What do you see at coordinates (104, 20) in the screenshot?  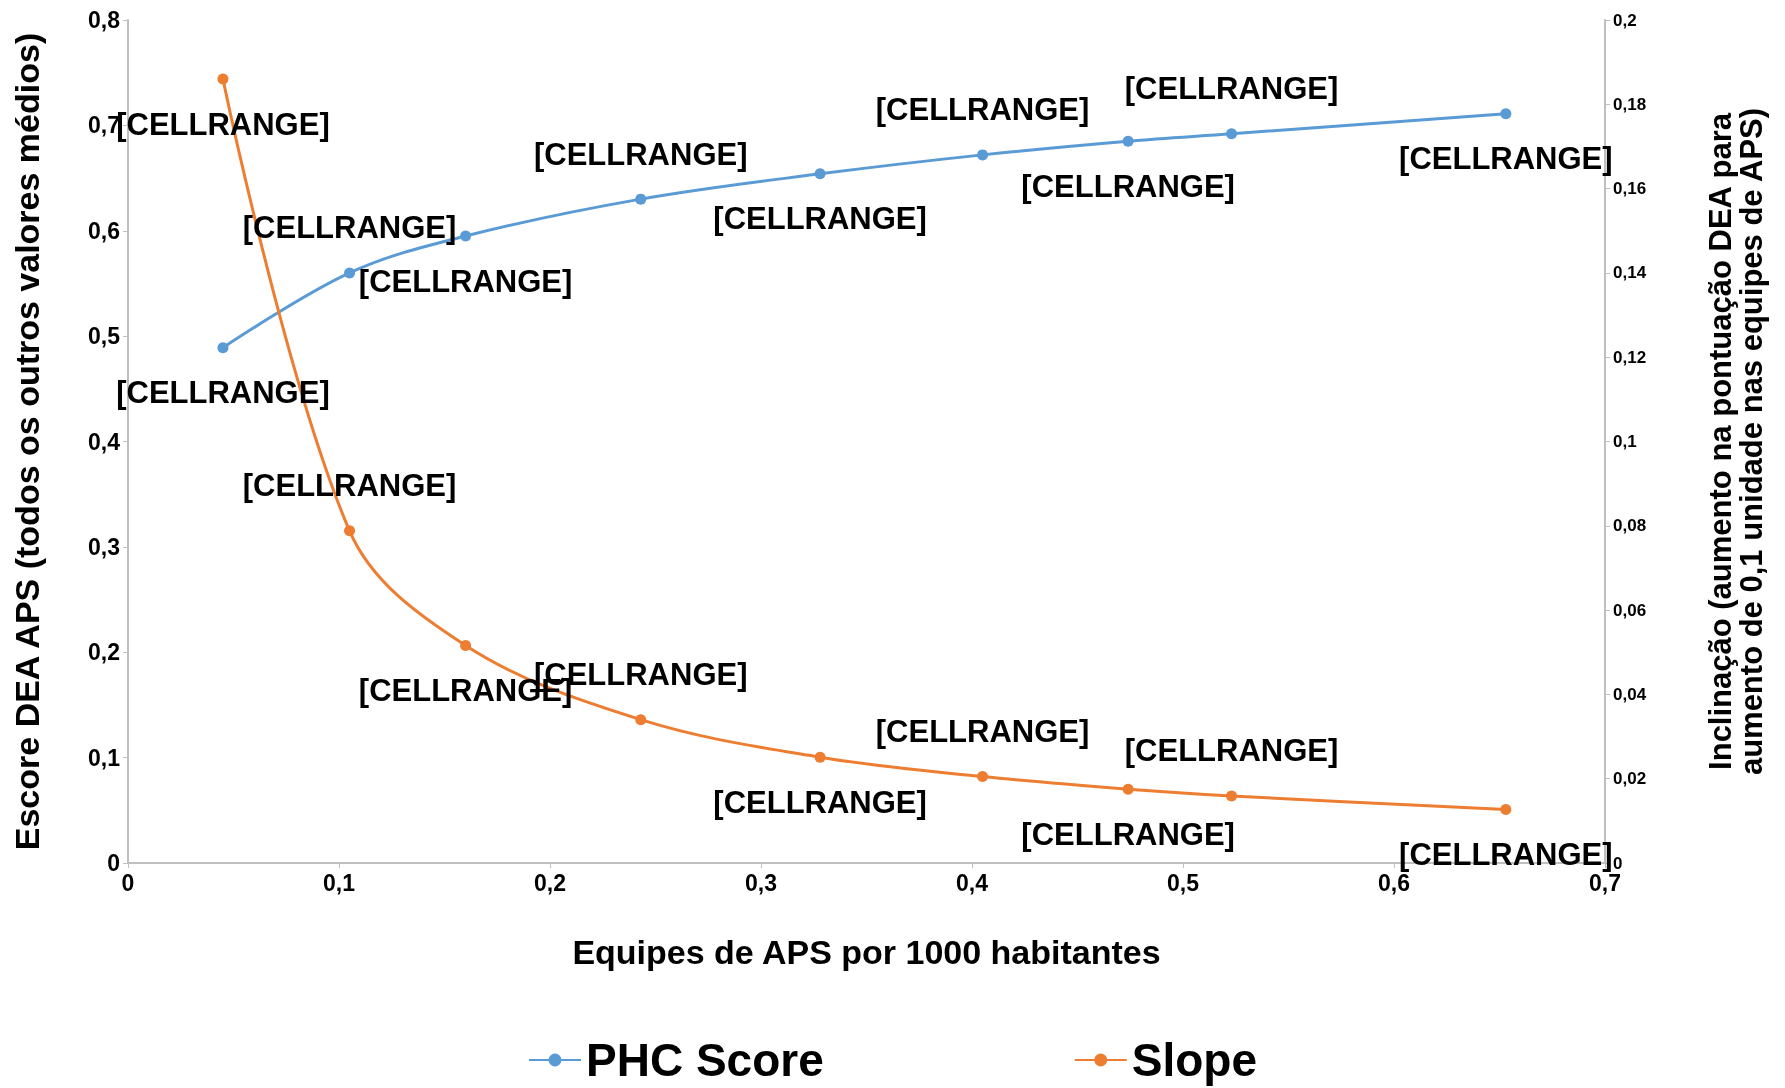 I see `y-tick-label: 0,8` at bounding box center [104, 20].